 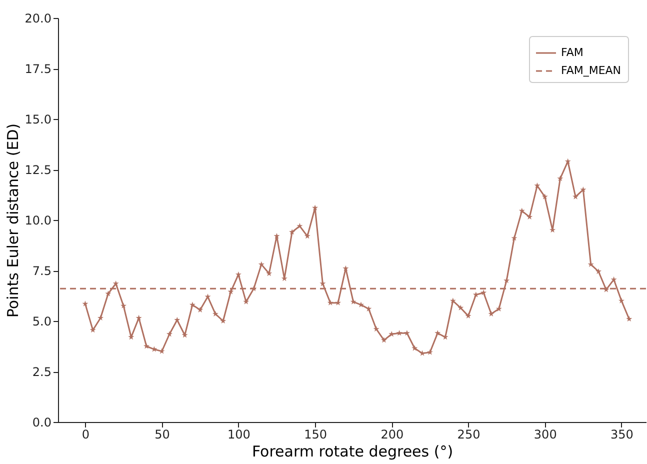 What do you see at coordinates (38, 170) in the screenshot?
I see `y-tick-label: 12.5` at bounding box center [38, 170].